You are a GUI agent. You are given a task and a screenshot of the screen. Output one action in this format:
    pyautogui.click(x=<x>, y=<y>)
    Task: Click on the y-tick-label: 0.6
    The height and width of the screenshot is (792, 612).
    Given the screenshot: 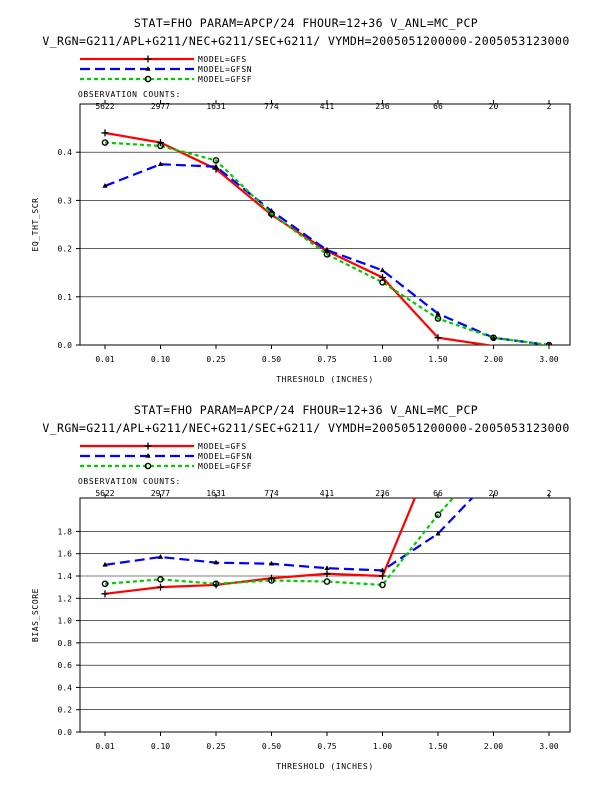 What is the action you would take?
    pyautogui.click(x=65, y=665)
    